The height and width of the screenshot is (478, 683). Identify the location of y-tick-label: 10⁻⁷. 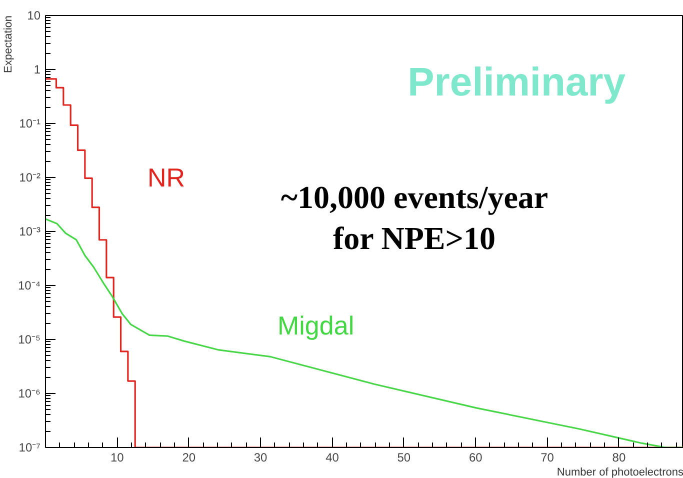
(29, 447).